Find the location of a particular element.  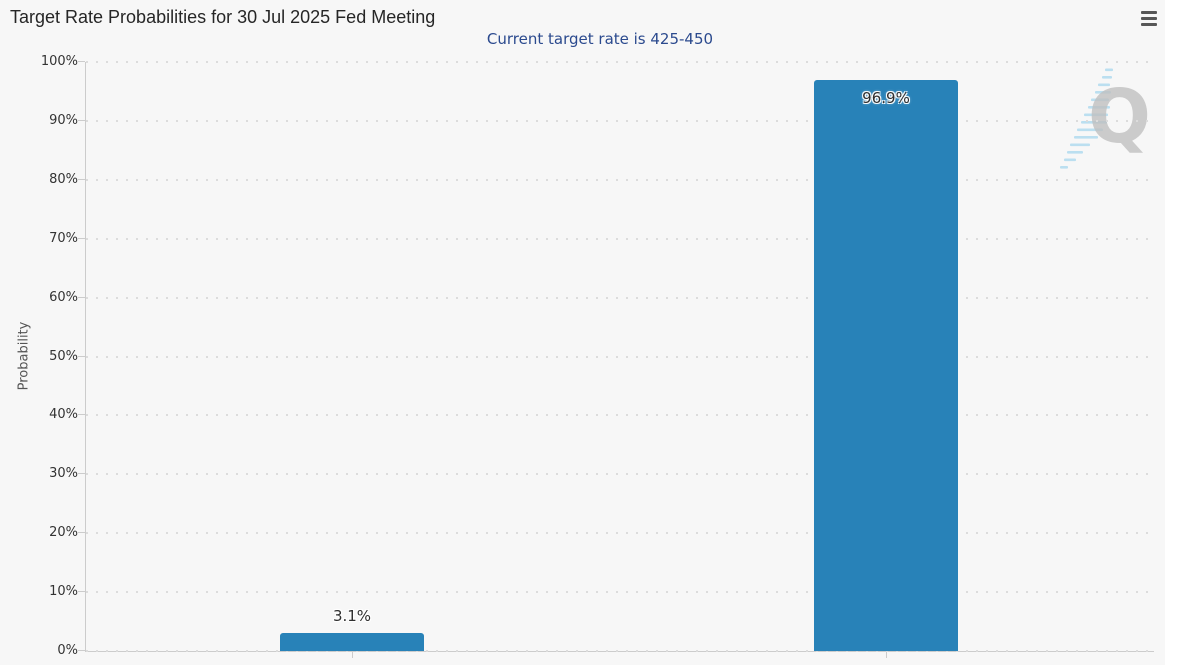

y-tick-label: 50% is located at coordinates (63, 356).